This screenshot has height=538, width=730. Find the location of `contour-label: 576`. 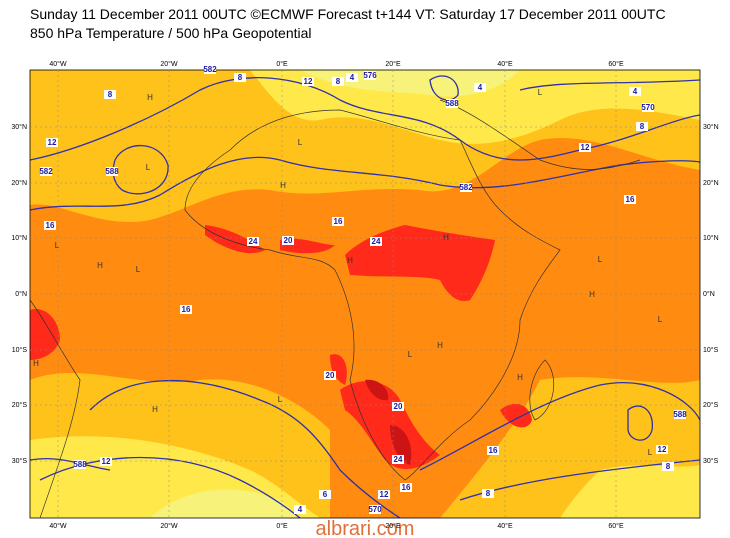

contour-label: 576 is located at coordinates (370, 75).